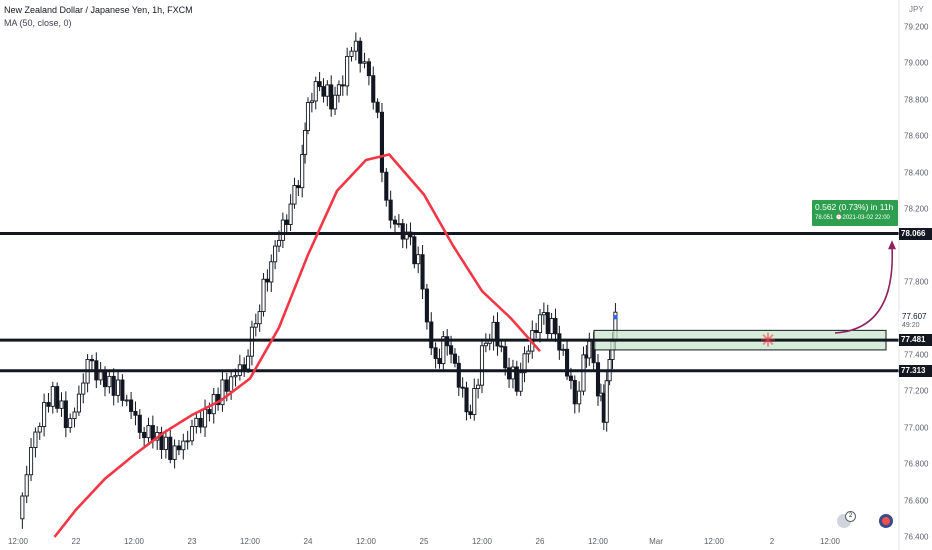  Describe the element at coordinates (916, 391) in the screenshot. I see `price-tick-label: 77.200` at that location.